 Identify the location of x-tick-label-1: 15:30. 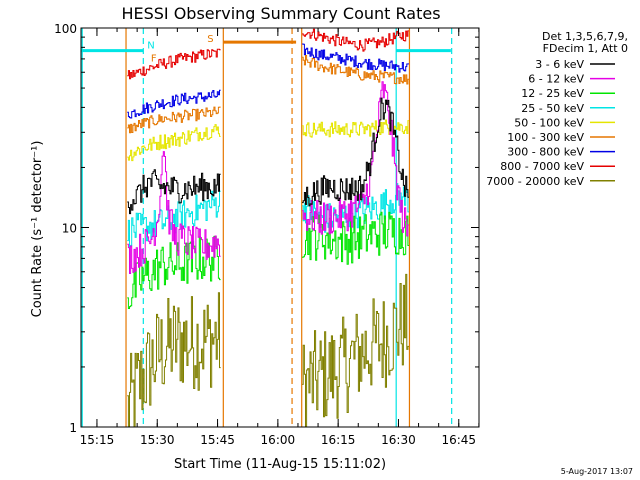
(157, 440).